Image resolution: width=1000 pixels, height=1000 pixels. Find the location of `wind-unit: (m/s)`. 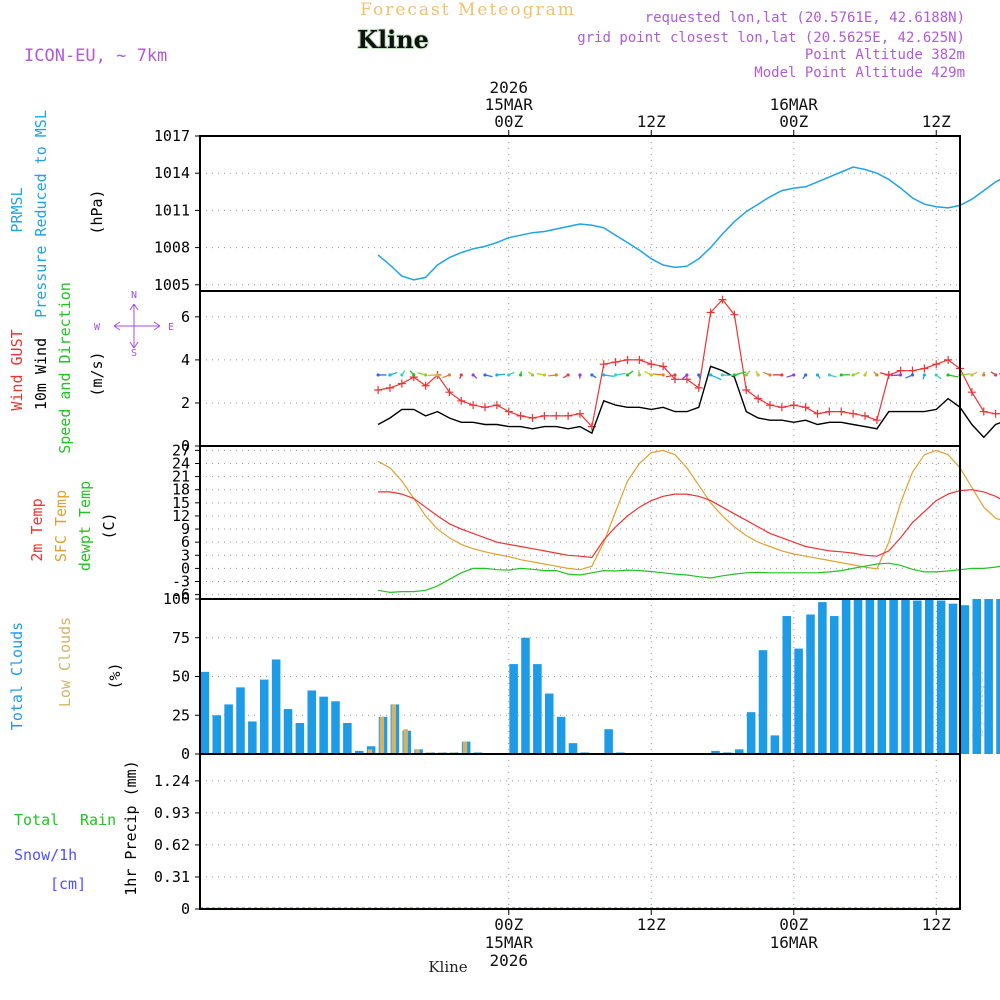

wind-unit: (m/s) is located at coordinates (97, 373).